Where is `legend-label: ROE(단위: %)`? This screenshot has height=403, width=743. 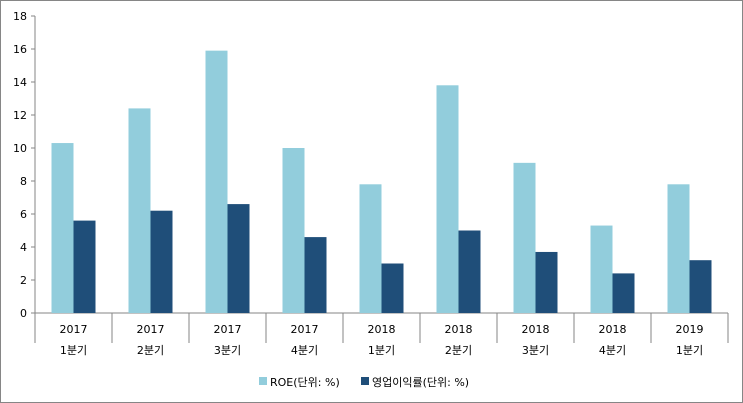
legend-label: ROE(단위: %) is located at coordinates (305, 382).